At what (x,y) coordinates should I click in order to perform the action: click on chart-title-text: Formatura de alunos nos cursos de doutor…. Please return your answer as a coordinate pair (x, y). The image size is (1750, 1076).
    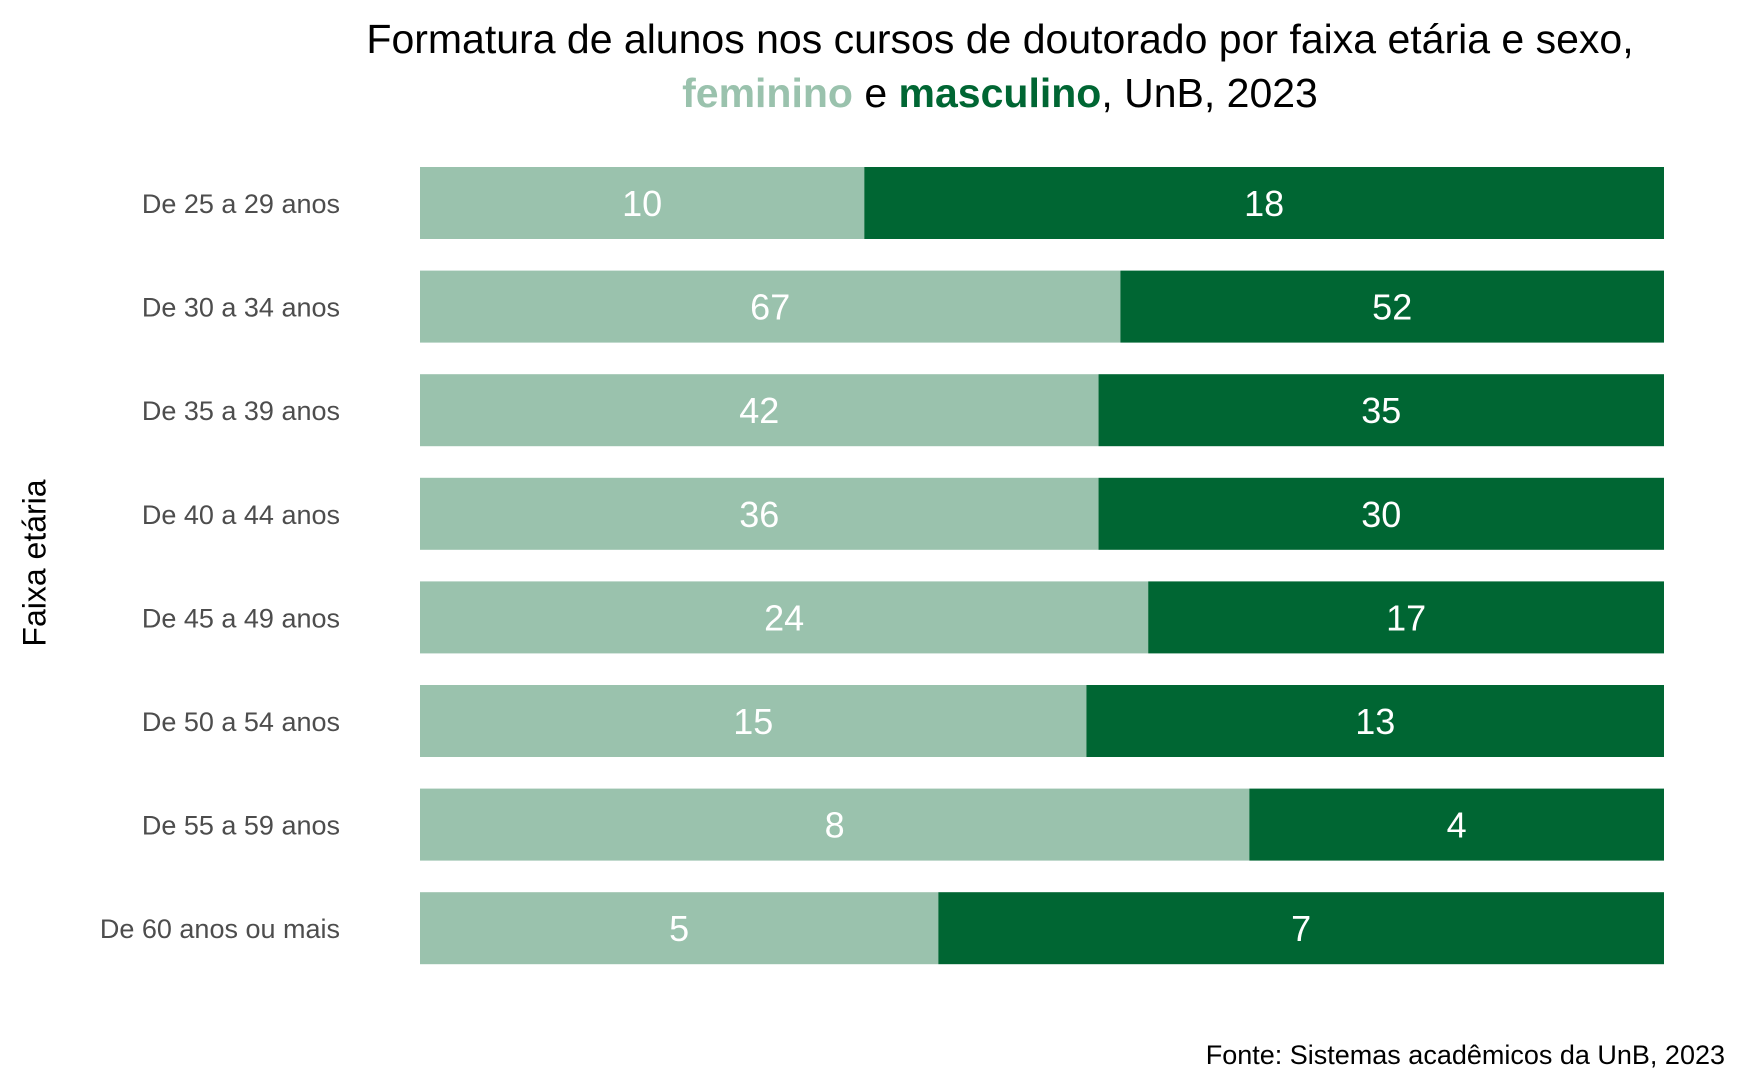
    Looking at the image, I should click on (1000, 39).